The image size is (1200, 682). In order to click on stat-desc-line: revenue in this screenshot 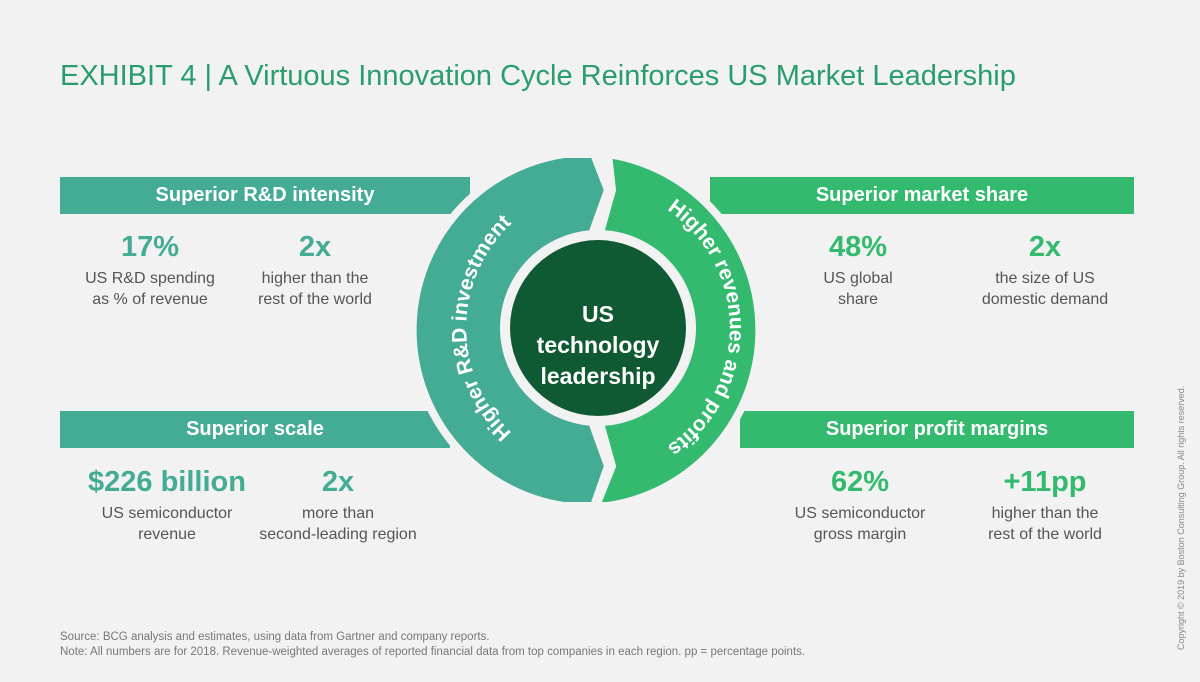, I will do `click(167, 534)`.